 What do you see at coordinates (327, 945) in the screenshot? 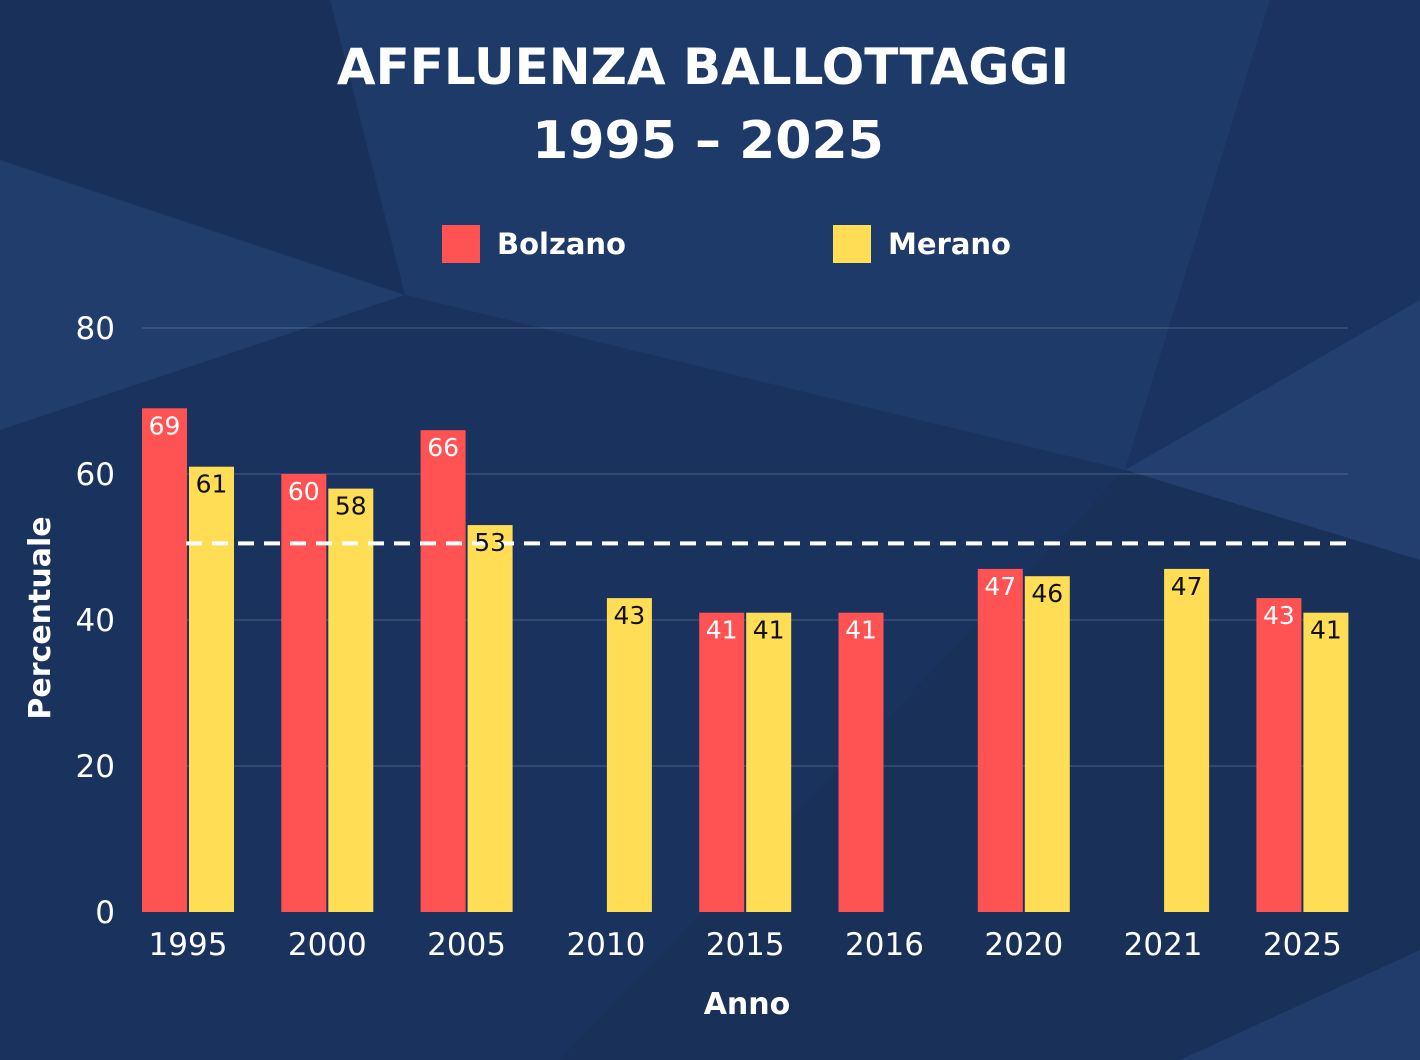
I see `x-tick-label: 2000` at bounding box center [327, 945].